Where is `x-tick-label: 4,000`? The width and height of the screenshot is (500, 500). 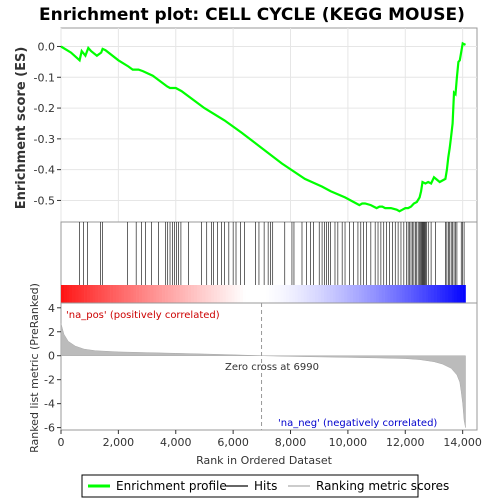 x-tick-label: 4,000 is located at coordinates (176, 442).